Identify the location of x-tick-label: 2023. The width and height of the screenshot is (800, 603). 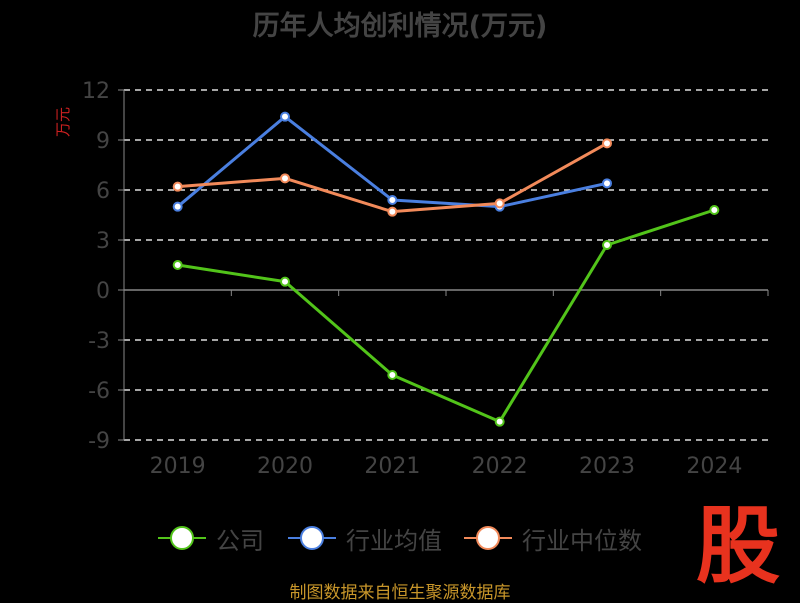
(607, 466).